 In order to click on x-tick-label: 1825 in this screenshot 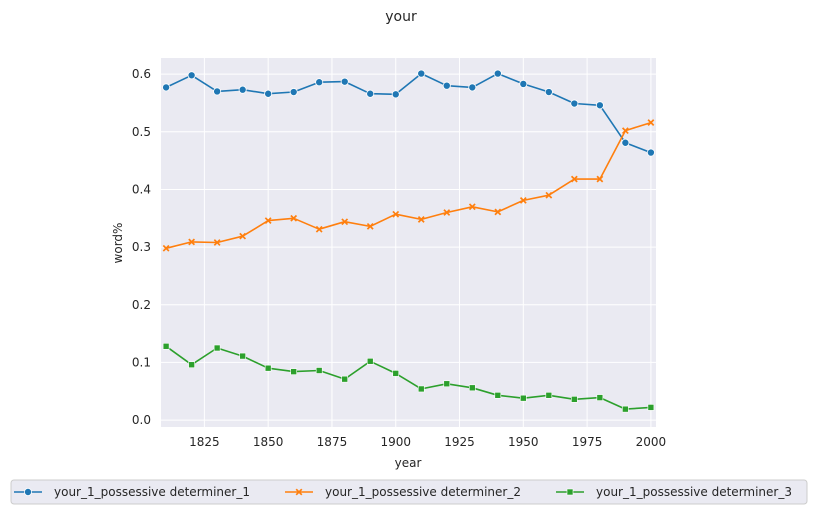, I will do `click(204, 442)`.